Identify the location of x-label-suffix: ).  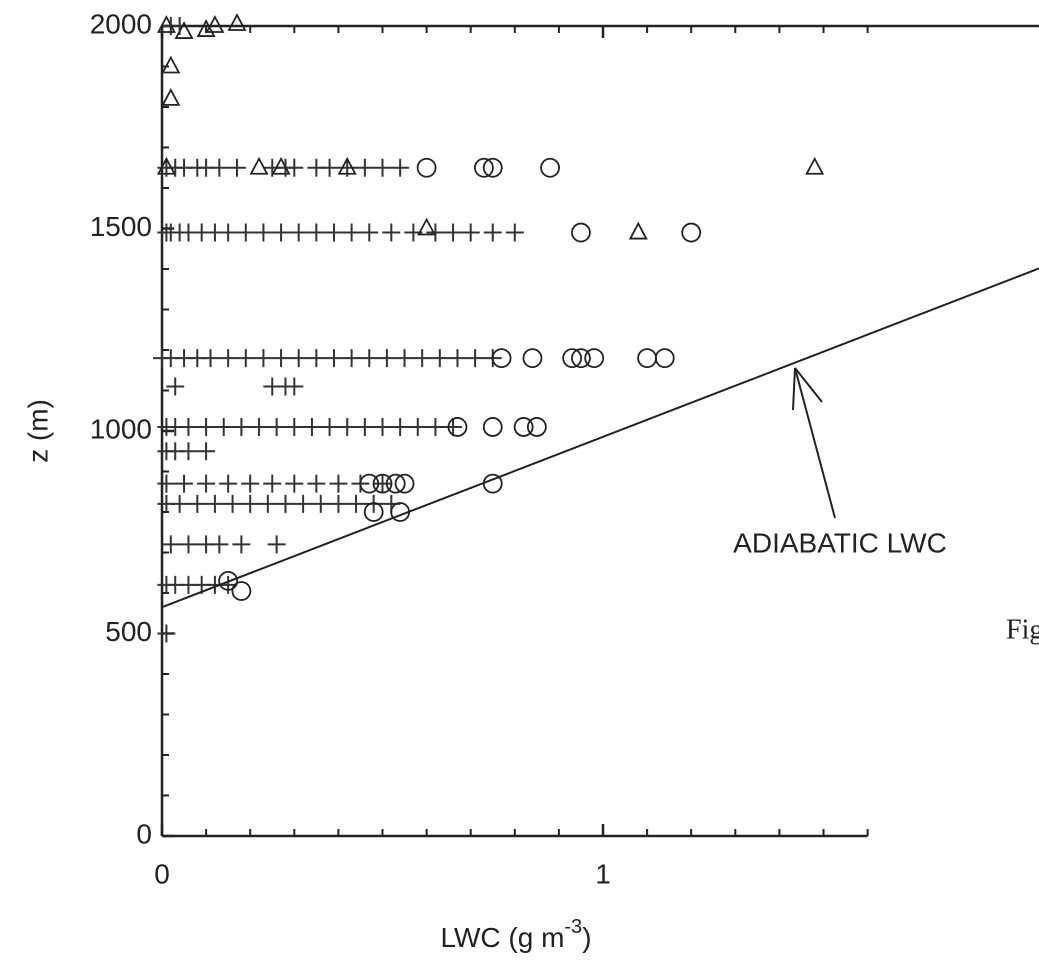
(586, 937).